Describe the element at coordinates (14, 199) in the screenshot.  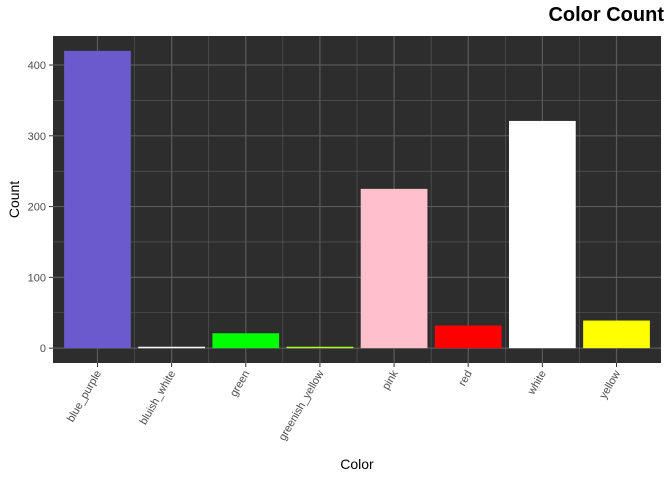
I see `y-axis-title: Count` at that location.